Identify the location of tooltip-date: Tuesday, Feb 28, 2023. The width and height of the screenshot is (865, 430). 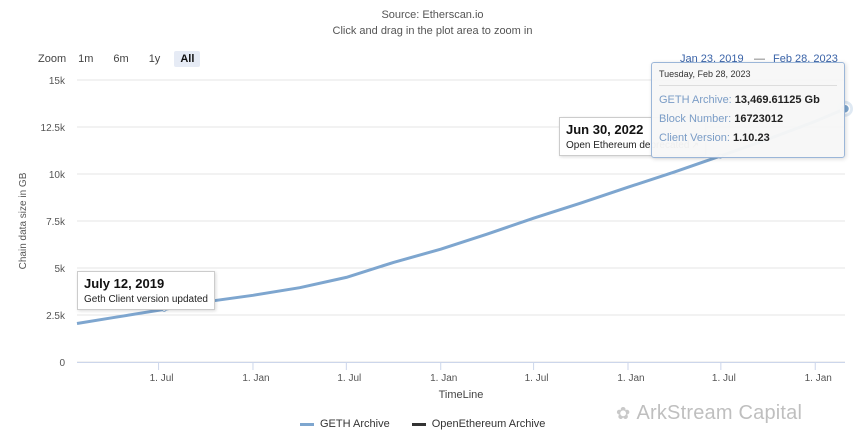
(748, 77).